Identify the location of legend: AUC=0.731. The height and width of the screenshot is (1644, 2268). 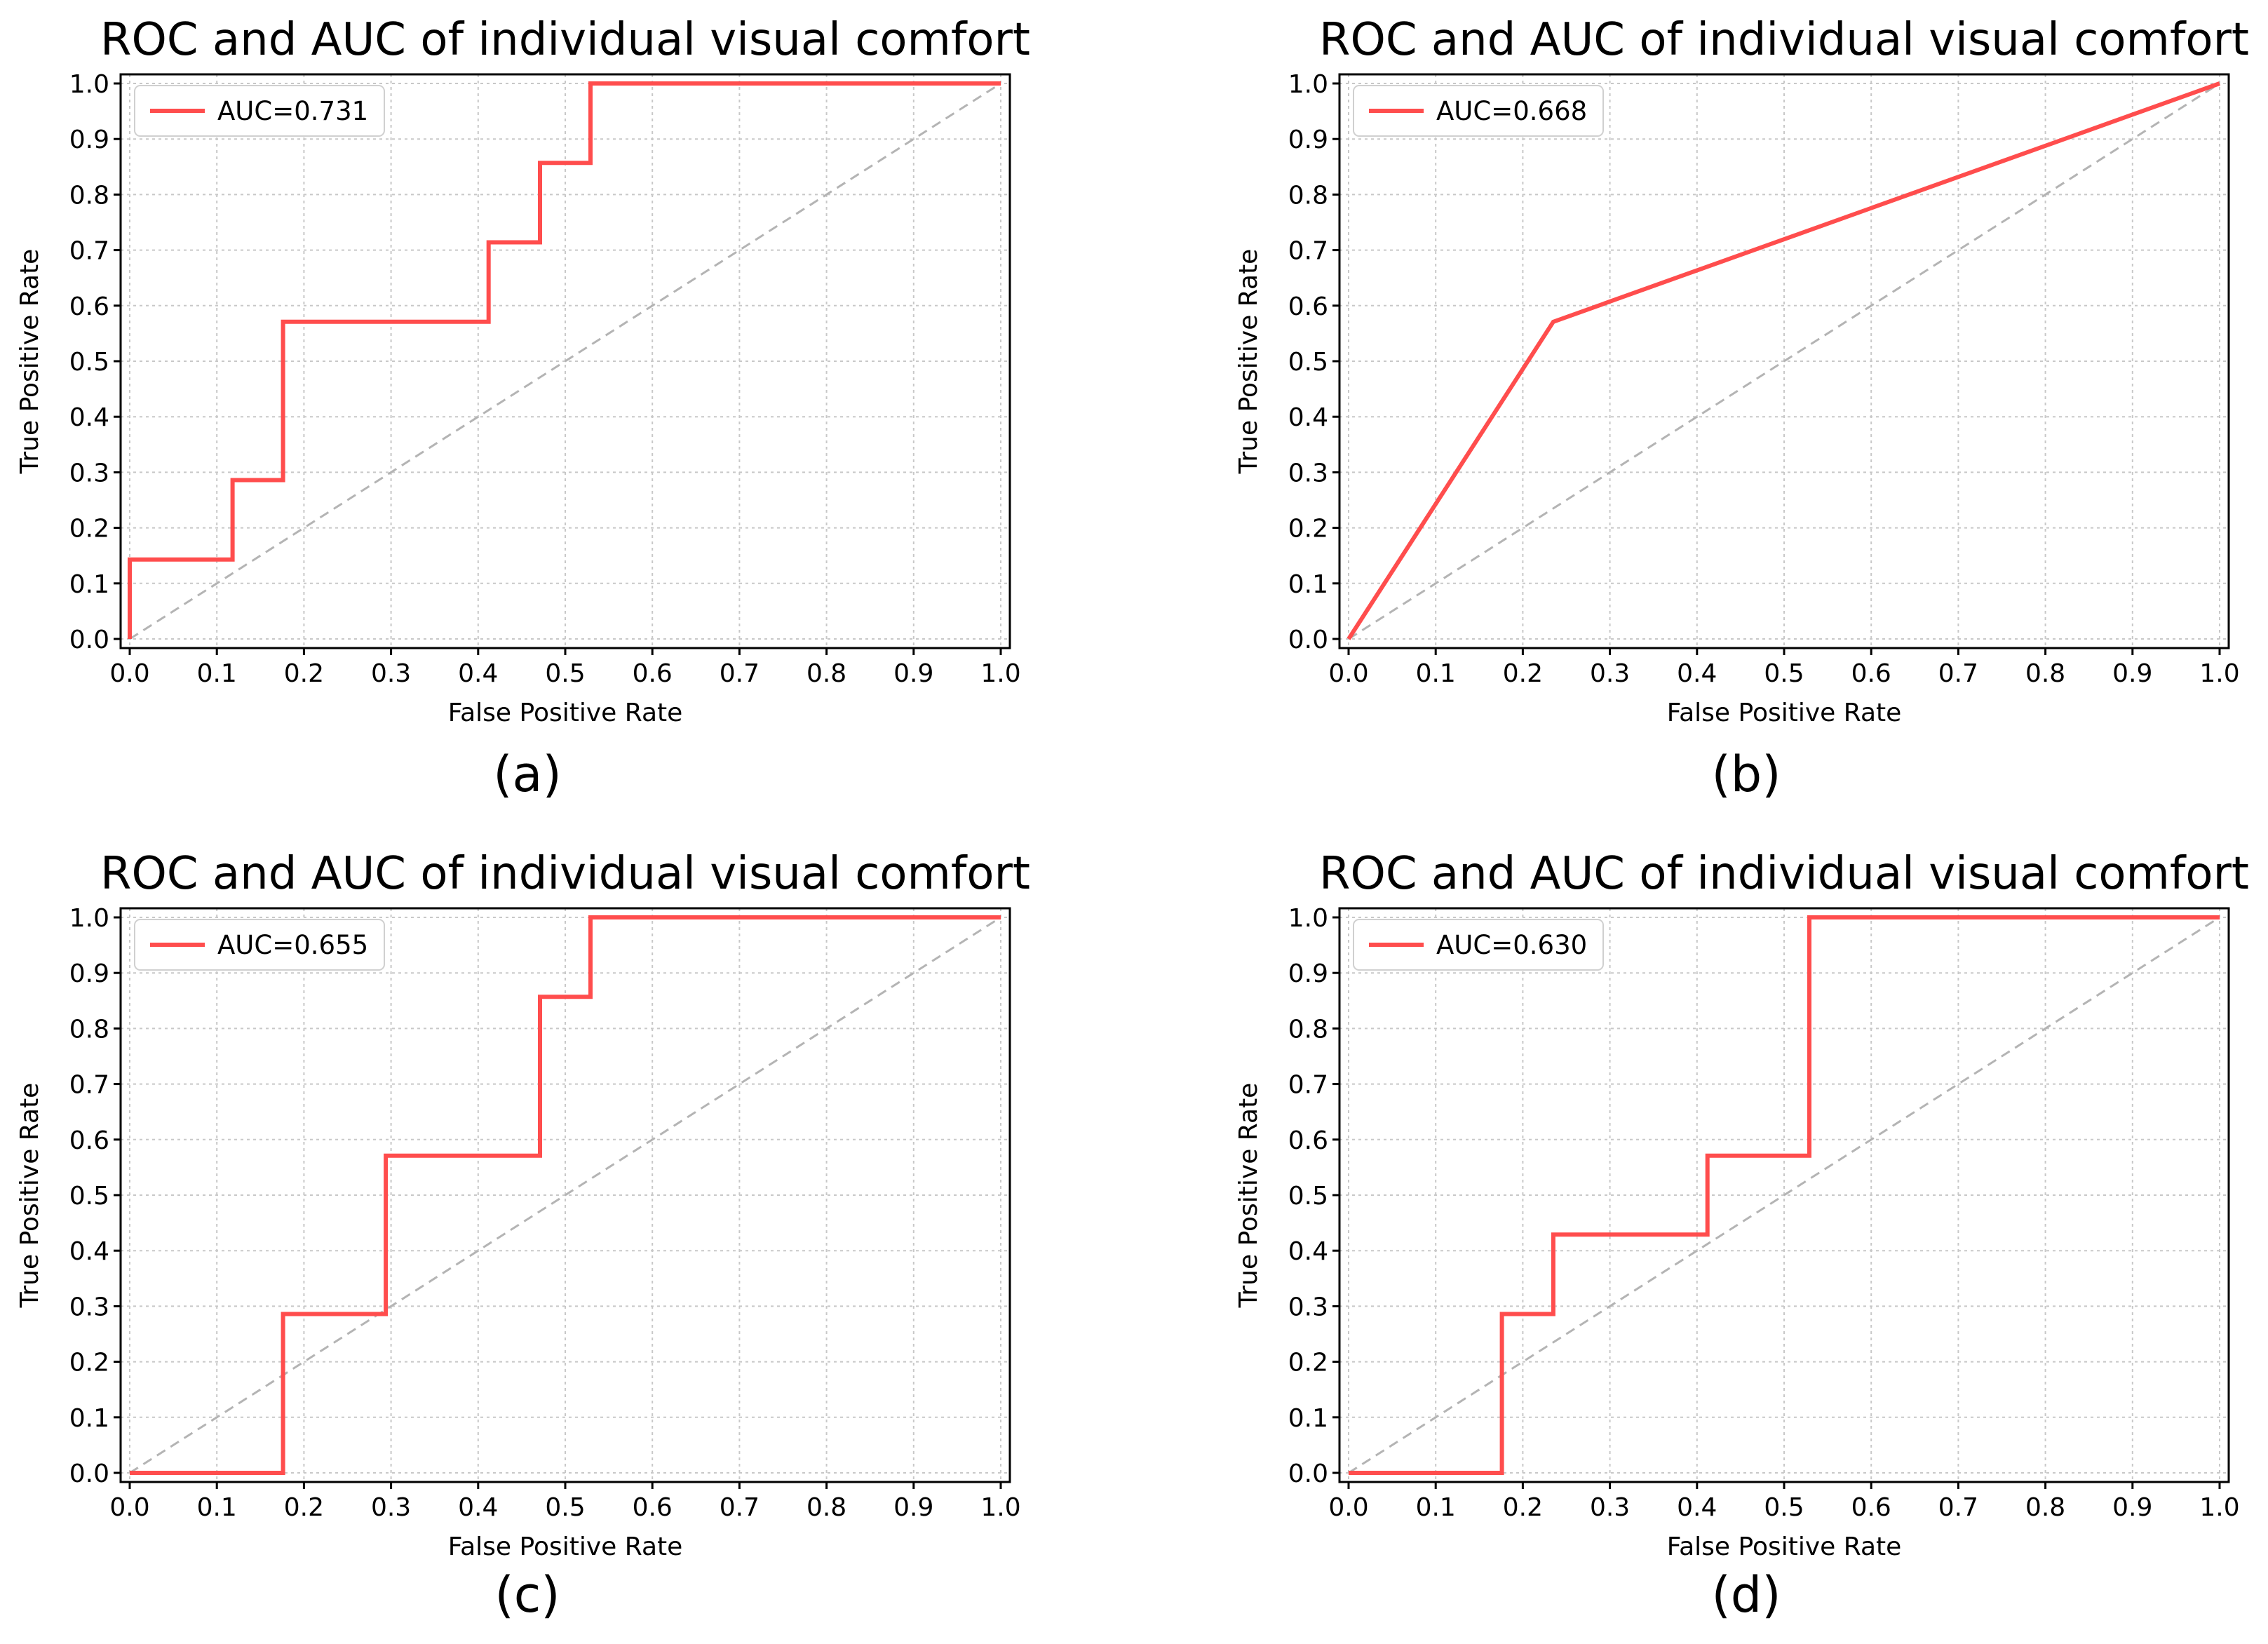
(259, 111).